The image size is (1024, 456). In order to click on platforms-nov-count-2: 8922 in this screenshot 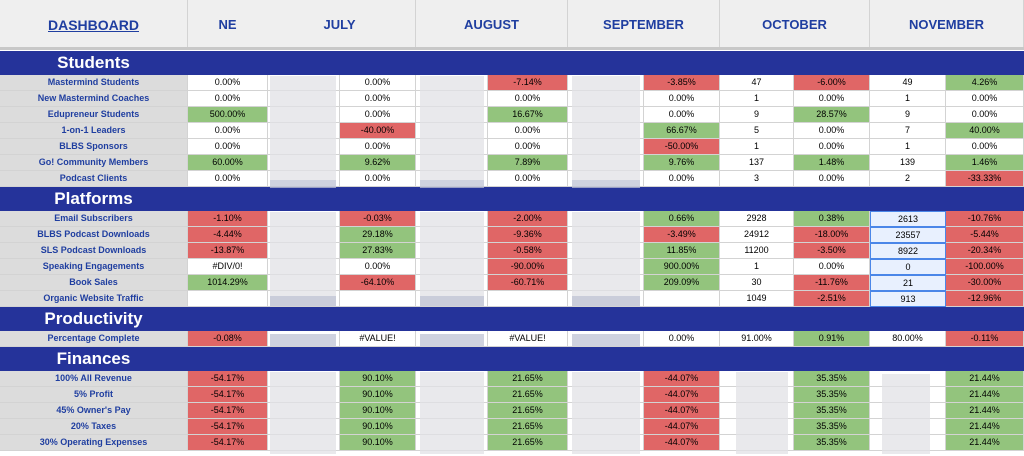, I will do `click(908, 251)`.